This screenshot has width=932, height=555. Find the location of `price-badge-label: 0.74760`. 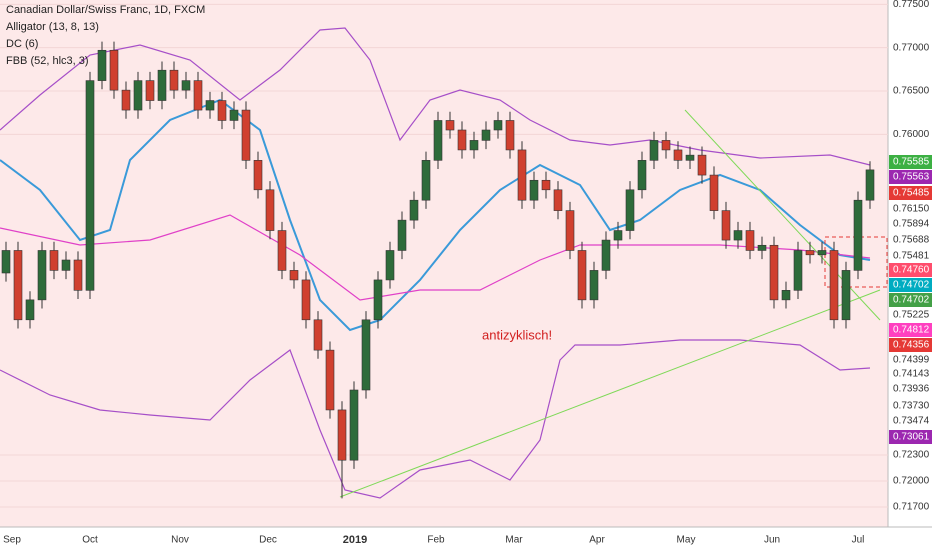

price-badge-label: 0.74760 is located at coordinates (911, 270).